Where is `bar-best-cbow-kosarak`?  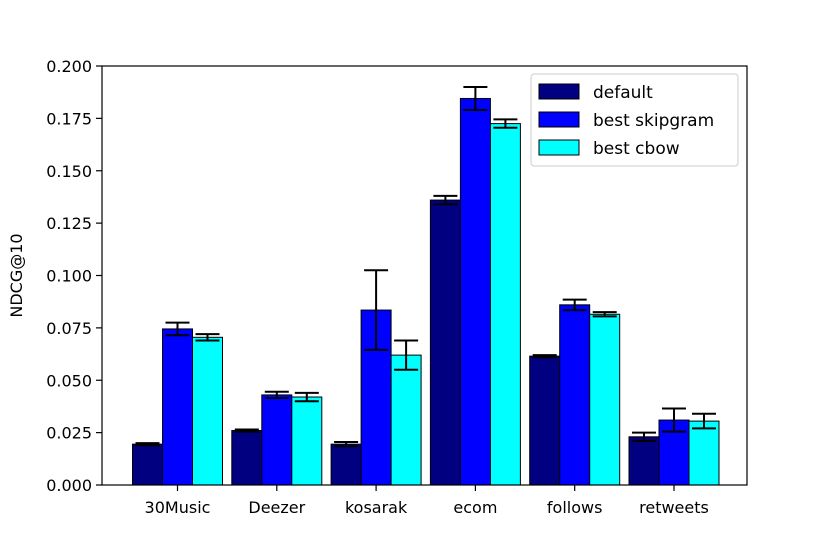 bar-best-cbow-kosarak is located at coordinates (406, 420).